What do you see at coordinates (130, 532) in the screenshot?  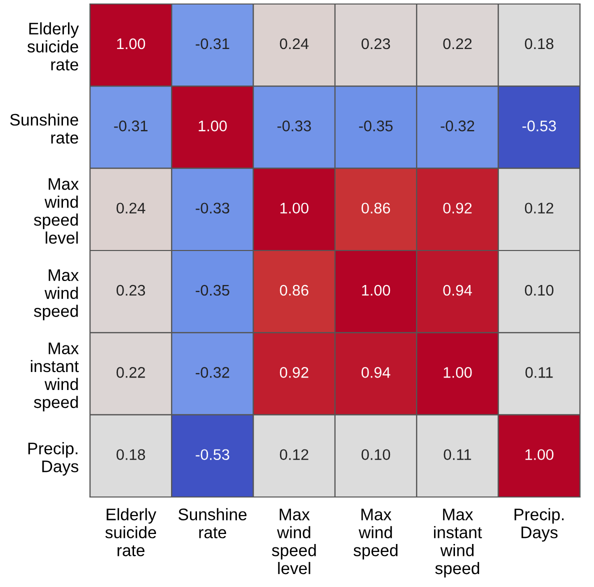 I see `x-tick-label: Elderly suicide rate` at bounding box center [130, 532].